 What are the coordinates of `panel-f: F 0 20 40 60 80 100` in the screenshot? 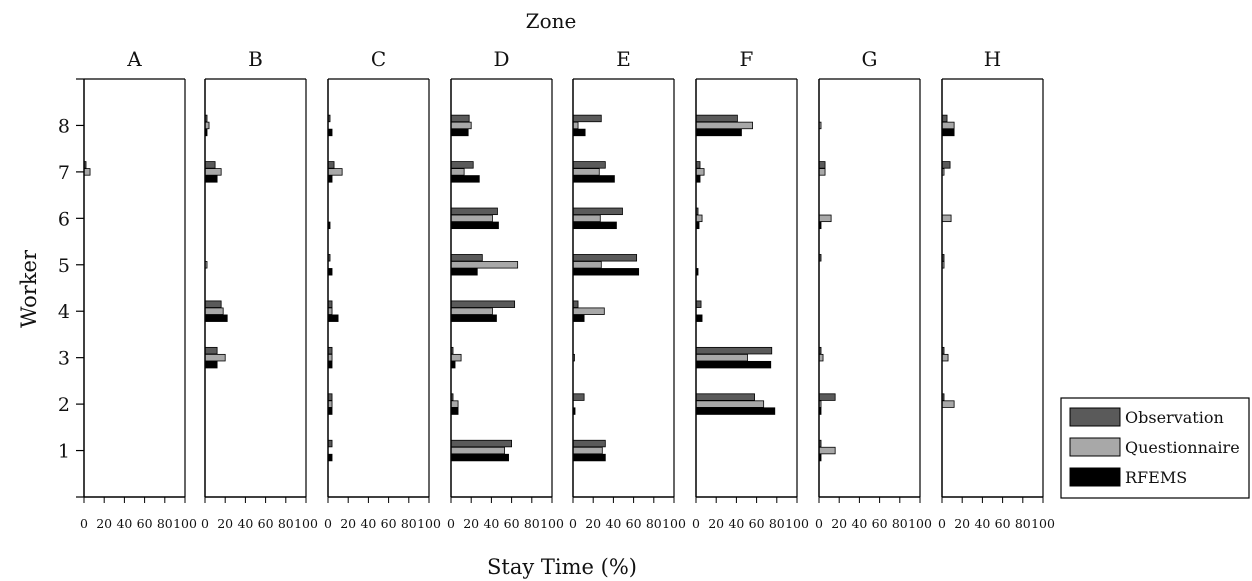 It's located at (750, 289).